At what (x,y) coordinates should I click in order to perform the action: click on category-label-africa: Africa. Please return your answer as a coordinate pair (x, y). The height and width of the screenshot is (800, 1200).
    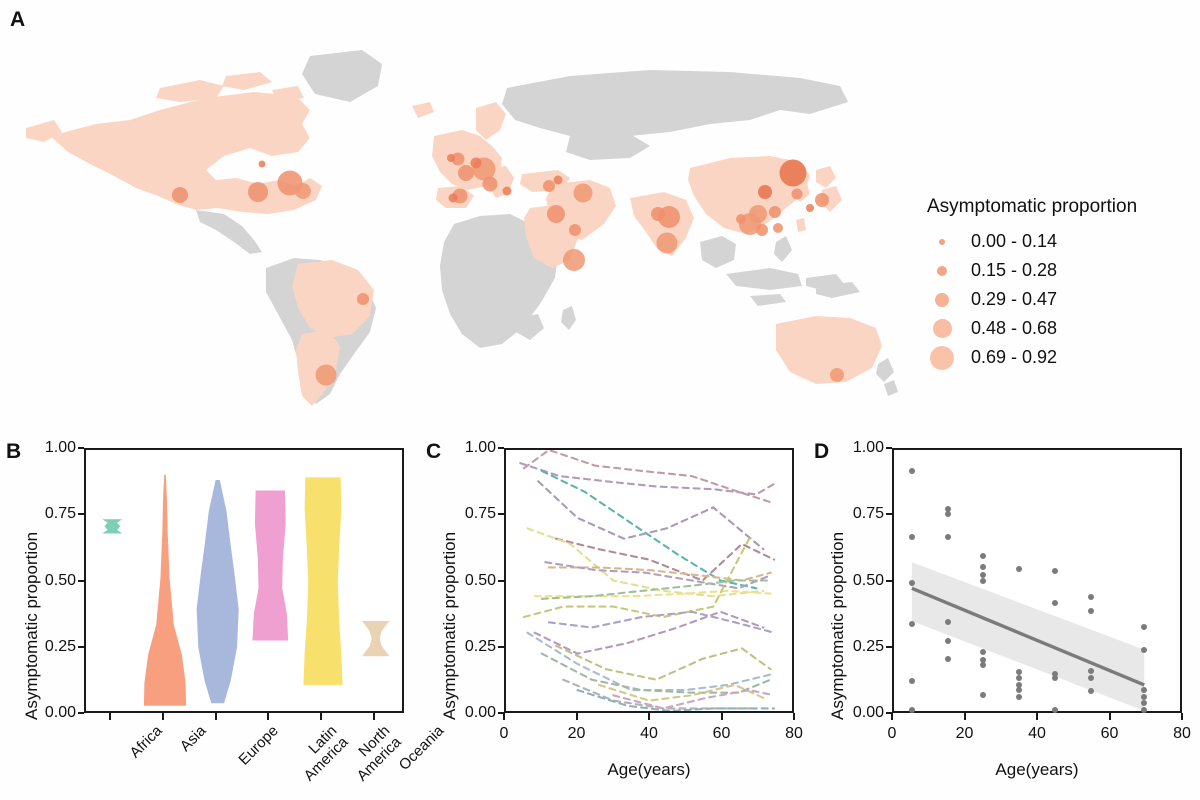
    Looking at the image, I should click on (146, 742).